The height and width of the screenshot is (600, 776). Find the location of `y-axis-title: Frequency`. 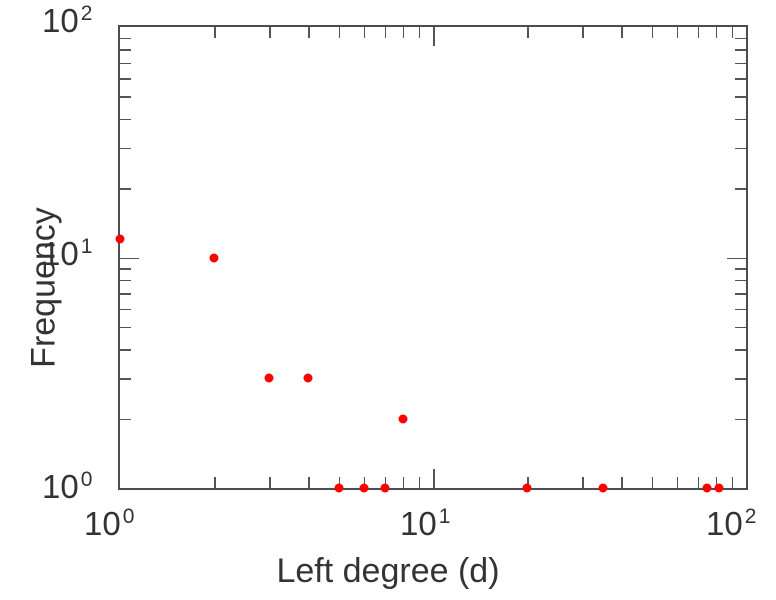

y-axis-title: Frequency is located at coordinates (43, 287).